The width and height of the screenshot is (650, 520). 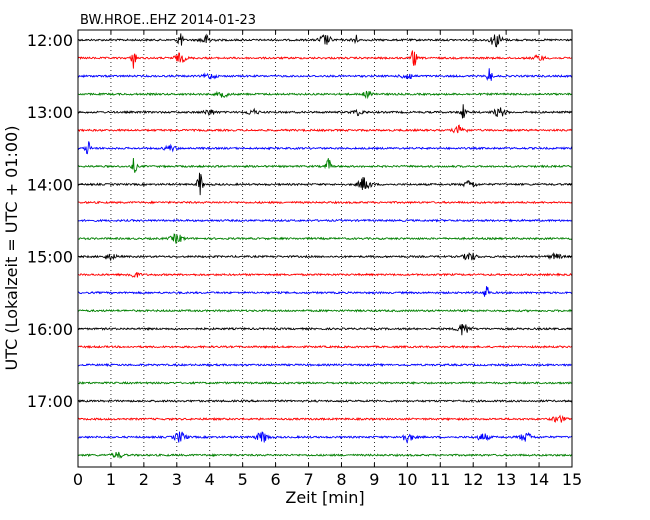 What do you see at coordinates (325, 418) in the screenshot?
I see `trace-17:15` at bounding box center [325, 418].